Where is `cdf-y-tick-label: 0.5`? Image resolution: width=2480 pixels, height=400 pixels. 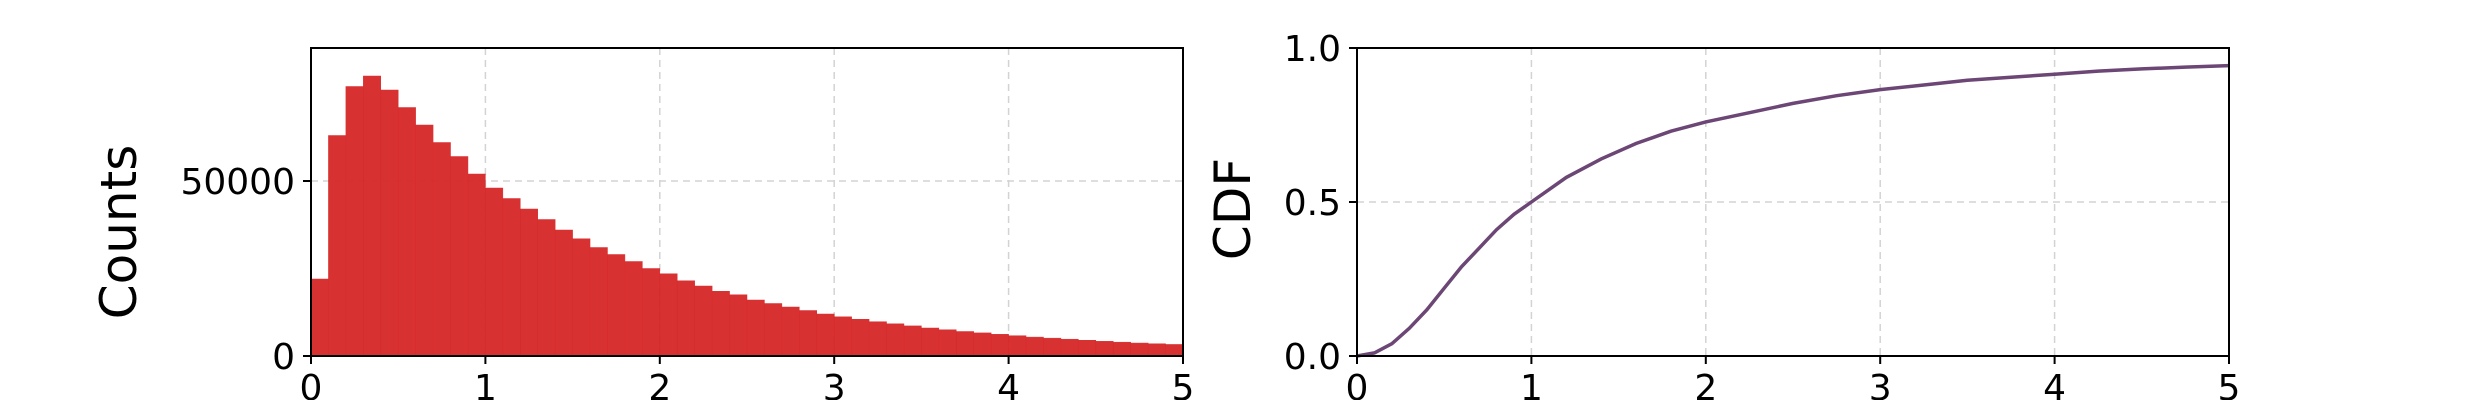
cdf-y-tick-label: 0.5 is located at coordinates (1312, 203).